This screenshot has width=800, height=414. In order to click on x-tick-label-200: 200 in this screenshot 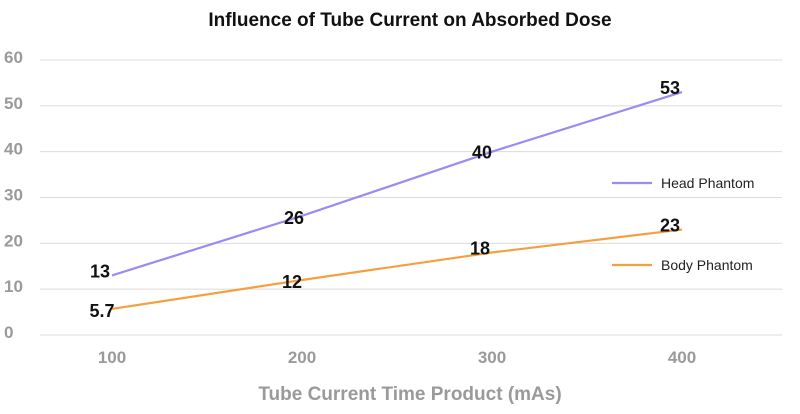, I will do `click(302, 357)`.